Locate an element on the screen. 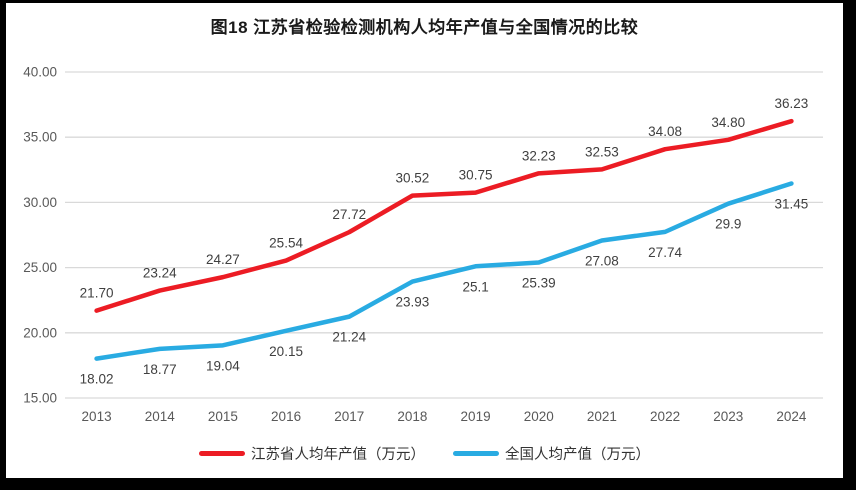 Image resolution: width=856 pixels, height=490 pixels. y-tick-label: 20.00 is located at coordinates (40, 332).